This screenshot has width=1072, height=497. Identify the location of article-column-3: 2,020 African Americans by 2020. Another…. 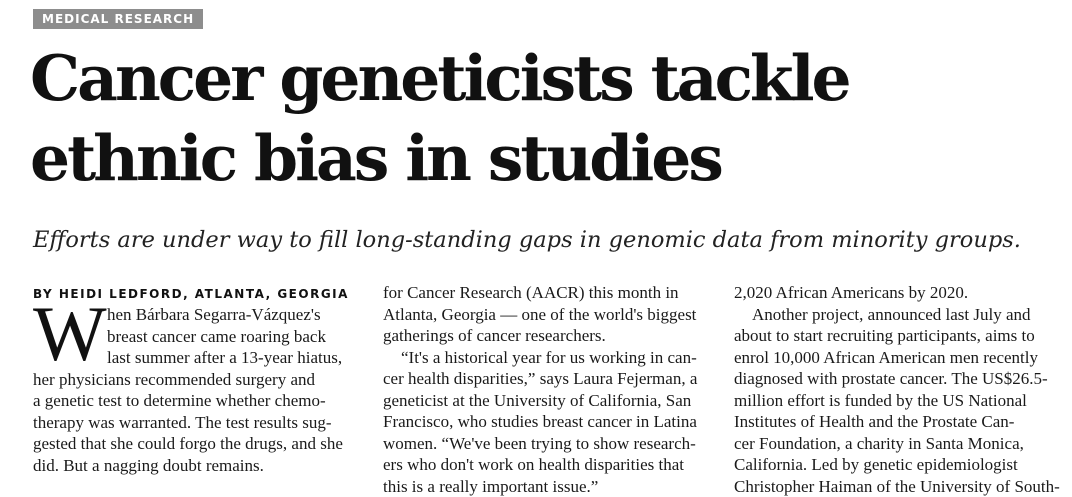
(901, 389).